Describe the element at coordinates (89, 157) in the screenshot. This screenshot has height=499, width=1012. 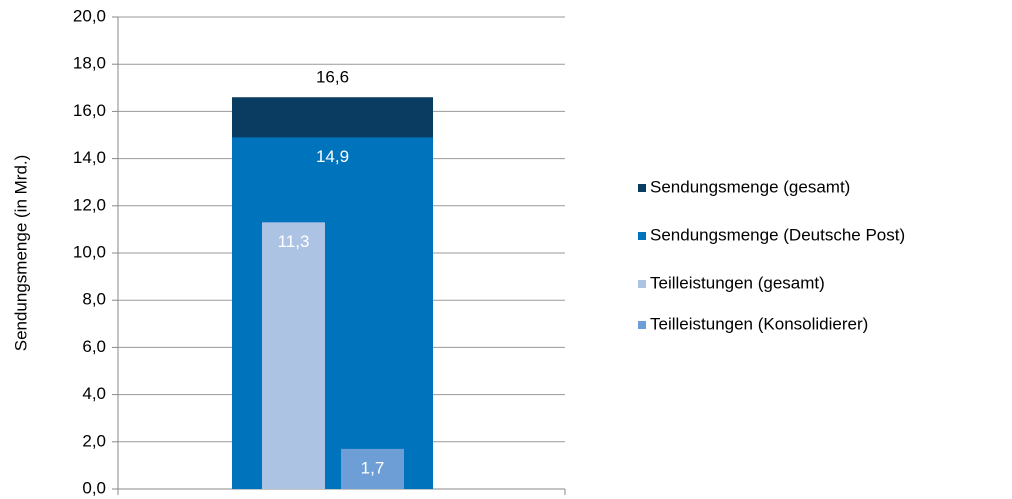
I see `y-tick-label: 14,0` at that location.